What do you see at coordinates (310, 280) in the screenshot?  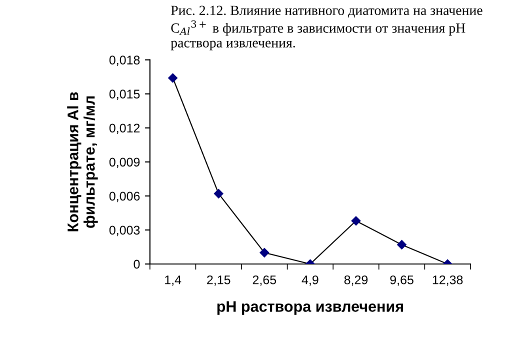 I see `x-tick-label: 4,9` at bounding box center [310, 280].